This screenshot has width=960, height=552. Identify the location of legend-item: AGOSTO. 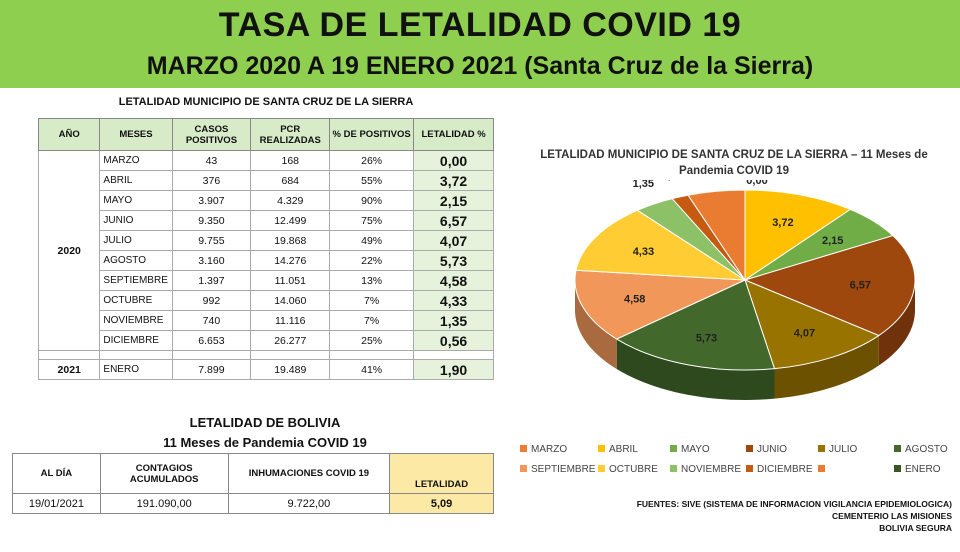
(921, 449).